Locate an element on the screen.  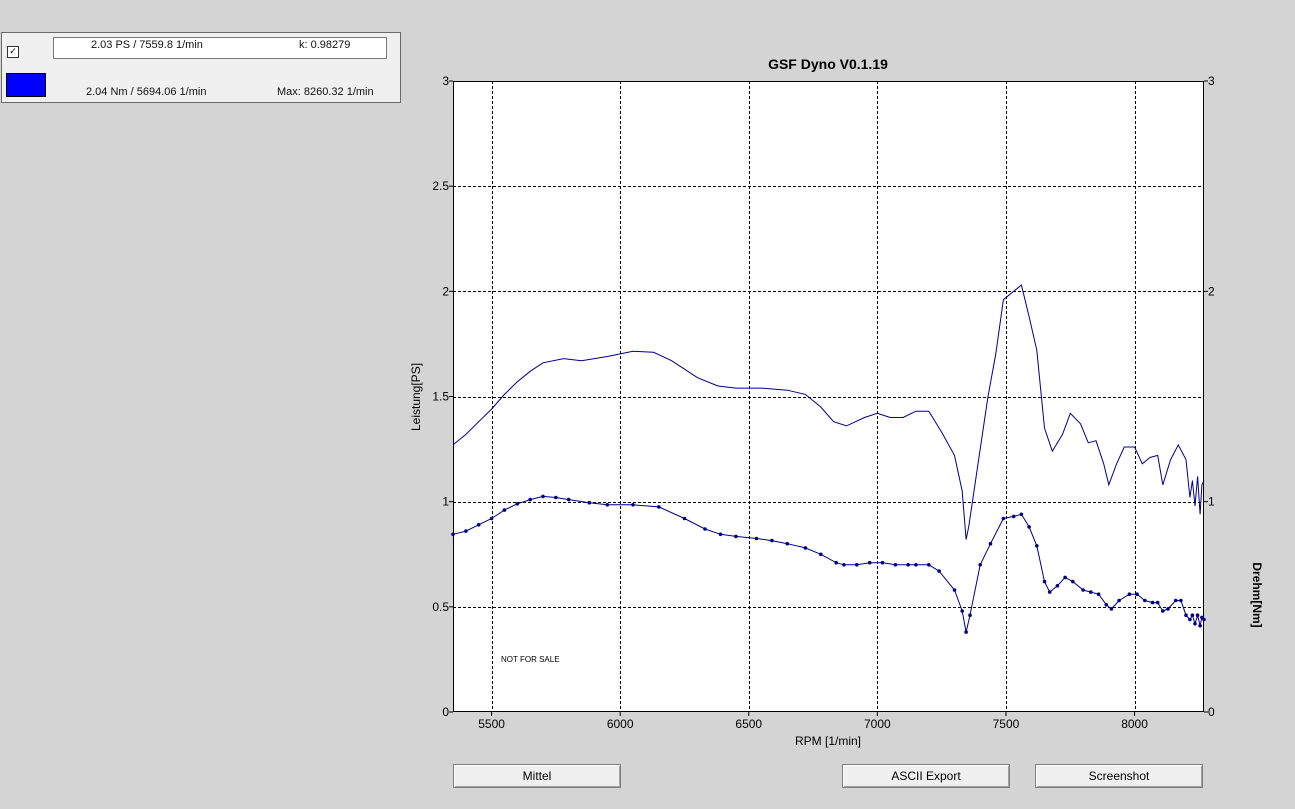
y-tick-label: 0.5 is located at coordinates (440, 607).